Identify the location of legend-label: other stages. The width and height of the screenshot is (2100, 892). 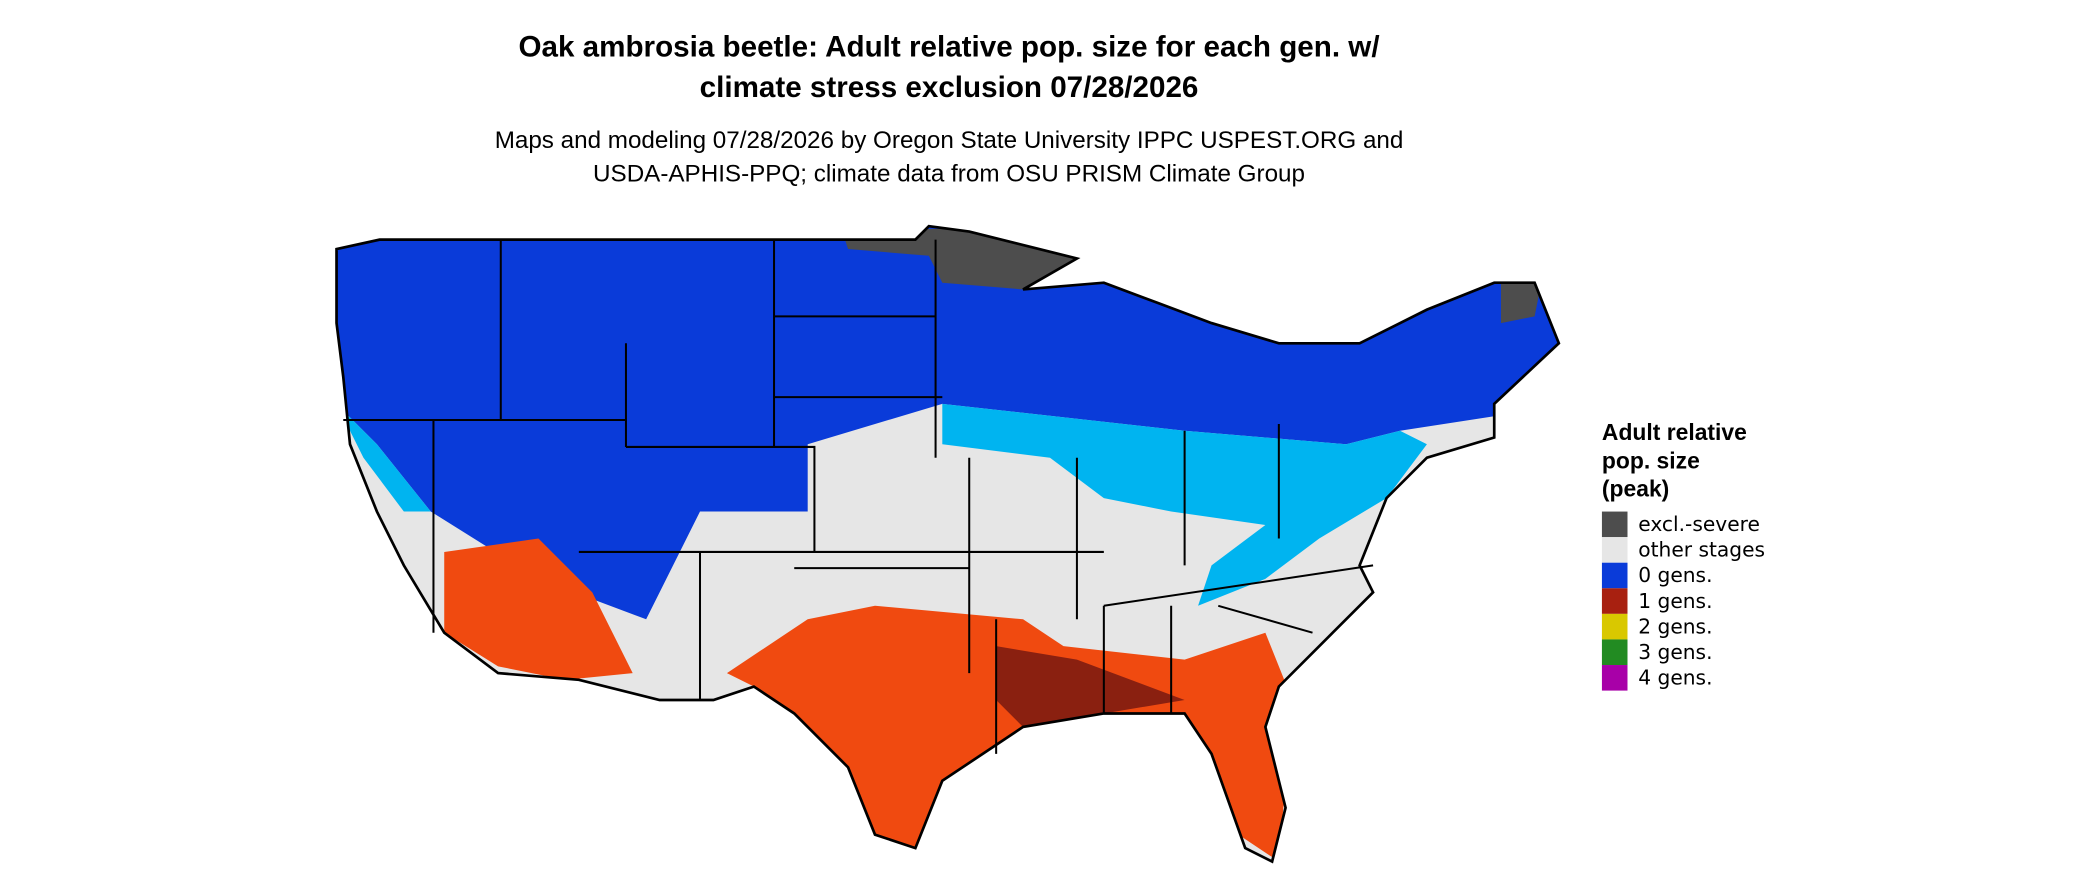
(1701, 550).